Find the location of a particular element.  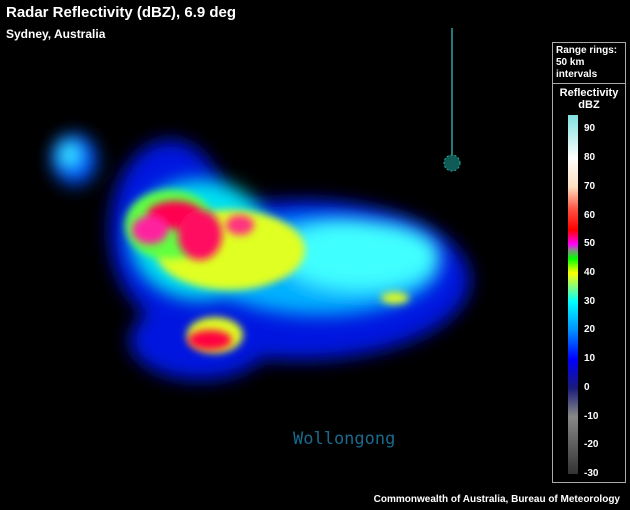

color-scale: 90 80 70 60 50 40 30 20 10 0 -10 -20 -30 is located at coordinates (589, 297).